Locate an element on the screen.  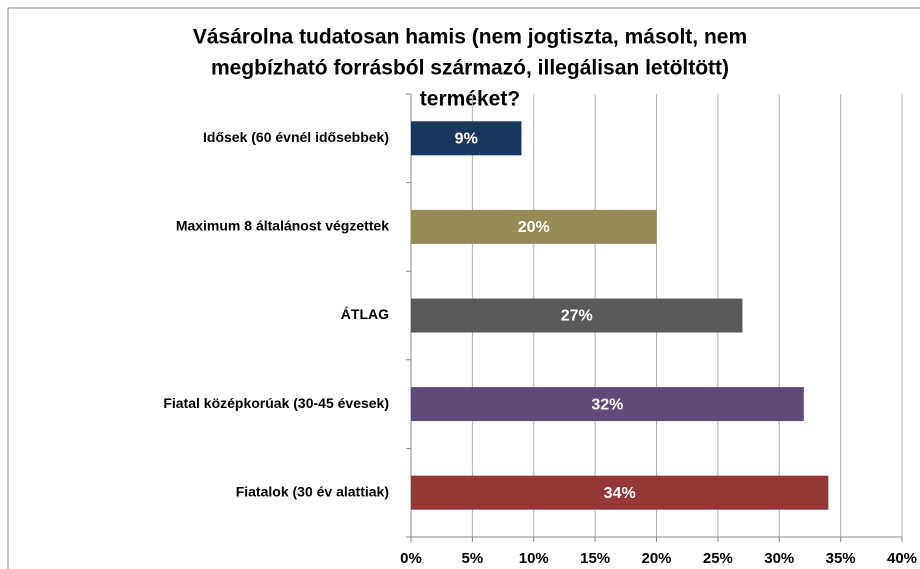
value-label: 32% is located at coordinates (607, 404).